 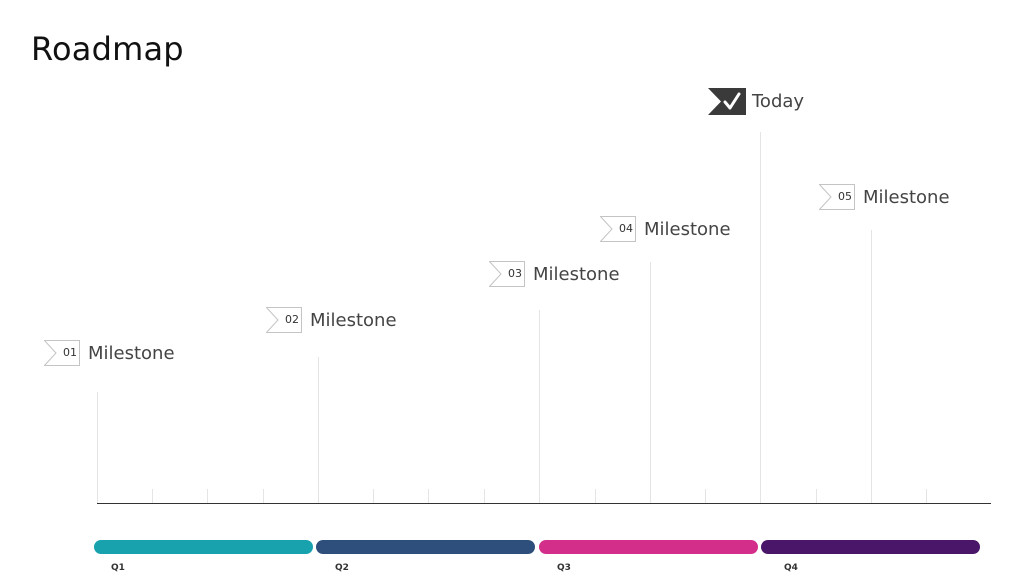 I want to click on milestone-number: 04, so click(x=626, y=228).